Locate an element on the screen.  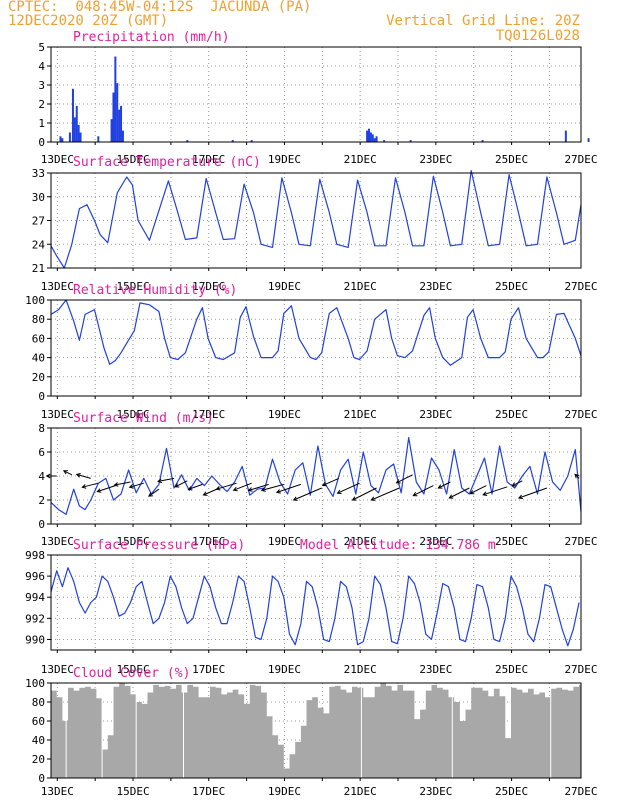
y-tick-label: 27 is located at coordinates (38, 221).